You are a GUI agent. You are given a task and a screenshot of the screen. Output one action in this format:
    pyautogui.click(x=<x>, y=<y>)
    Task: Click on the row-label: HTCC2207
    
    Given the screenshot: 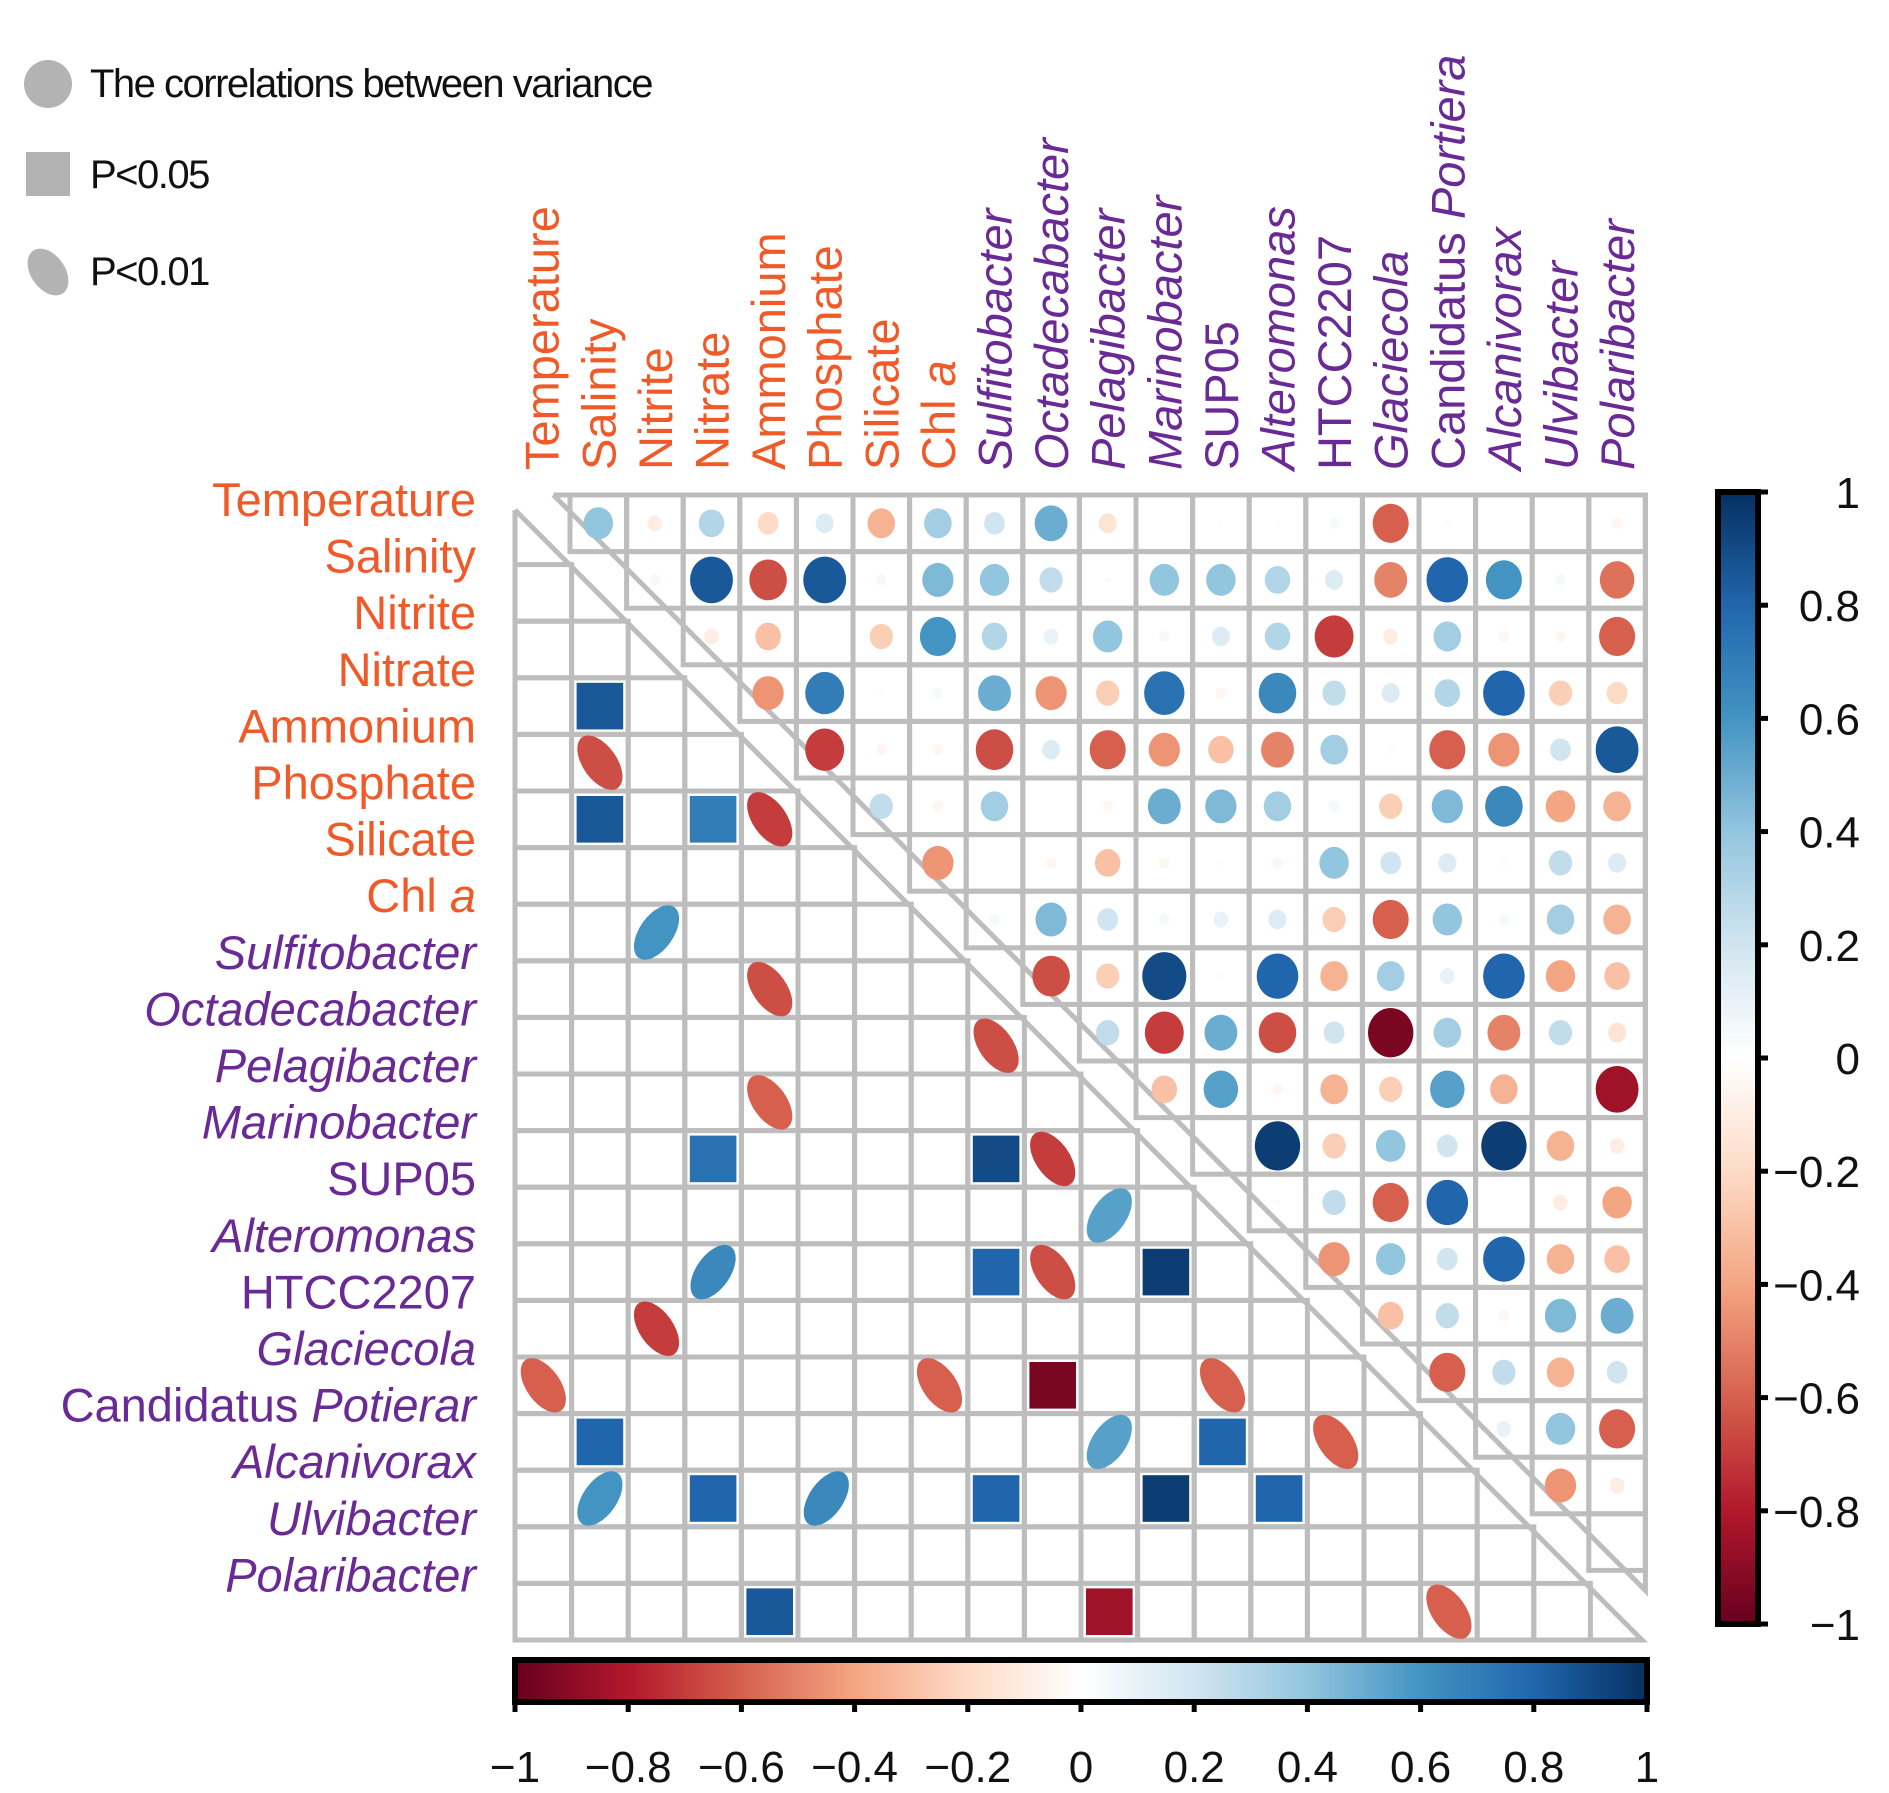 What is the action you would take?
    pyautogui.click(x=358, y=1291)
    